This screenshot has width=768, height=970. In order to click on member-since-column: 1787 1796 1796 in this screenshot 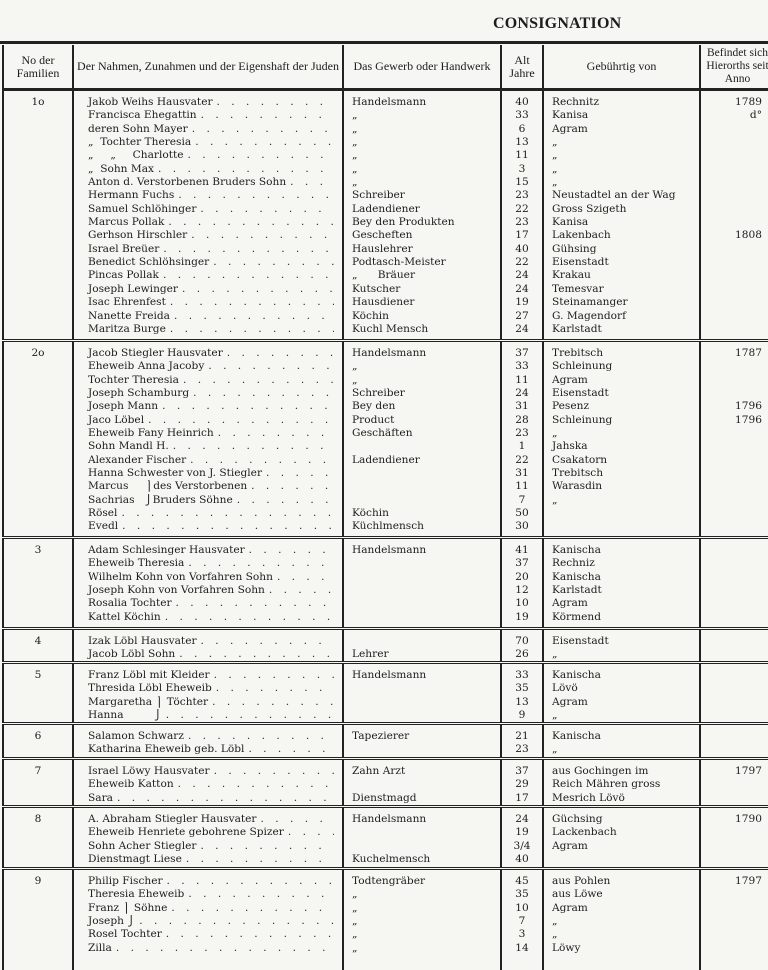, I will do `click(733, 439)`.